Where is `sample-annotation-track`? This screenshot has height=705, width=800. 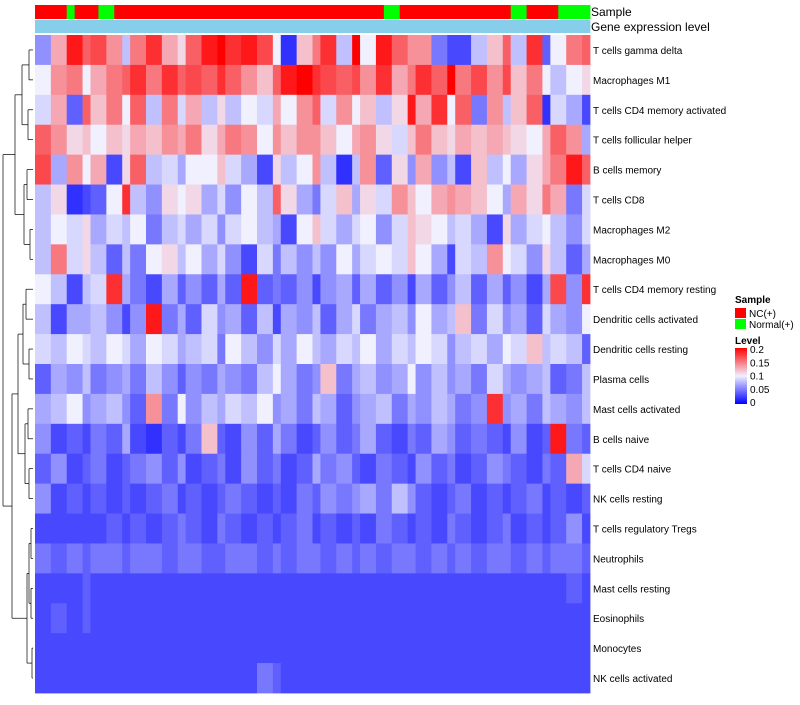
sample-annotation-track is located at coordinates (313, 12).